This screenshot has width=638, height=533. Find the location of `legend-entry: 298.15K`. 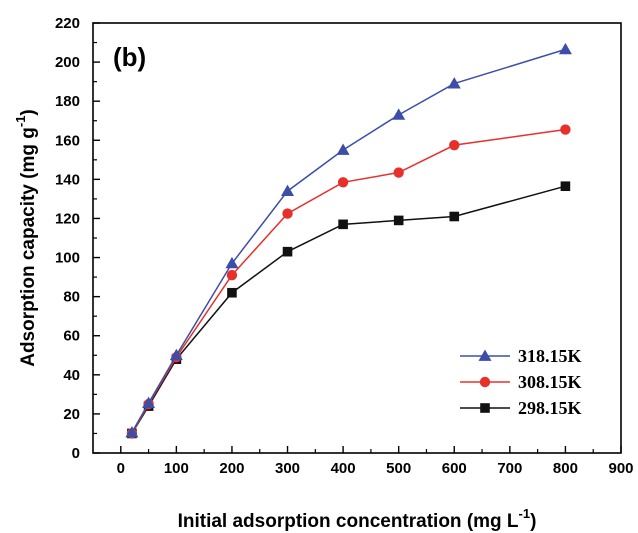

legend-entry: 298.15K is located at coordinates (521, 408).